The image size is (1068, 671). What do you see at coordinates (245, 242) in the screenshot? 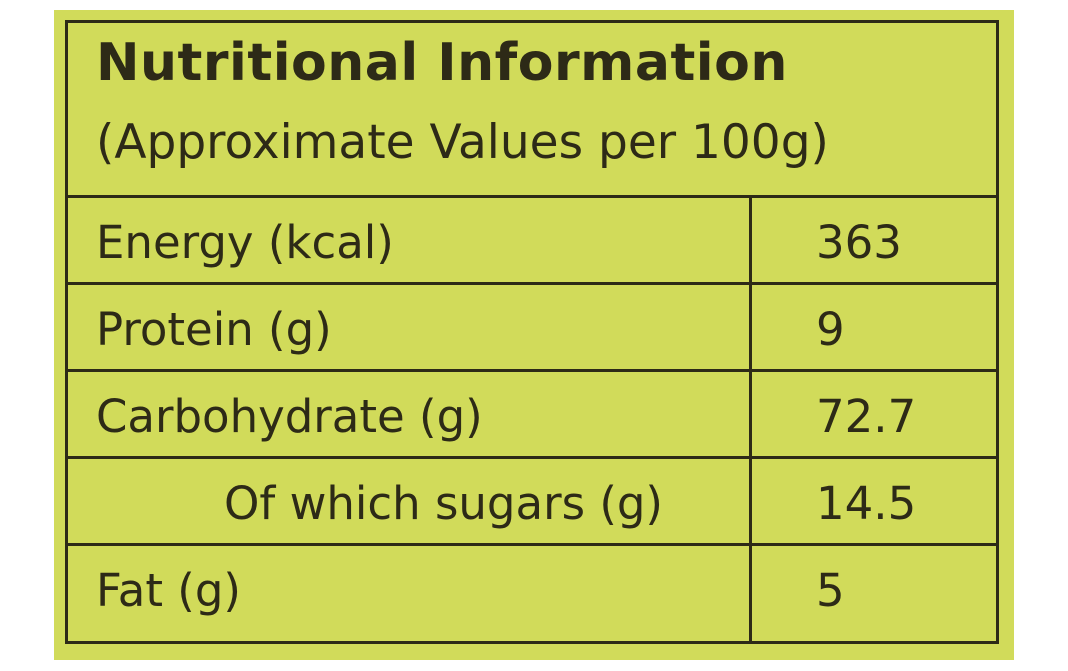
I see `nutrient-label: Energy (kcal)` at bounding box center [245, 242].